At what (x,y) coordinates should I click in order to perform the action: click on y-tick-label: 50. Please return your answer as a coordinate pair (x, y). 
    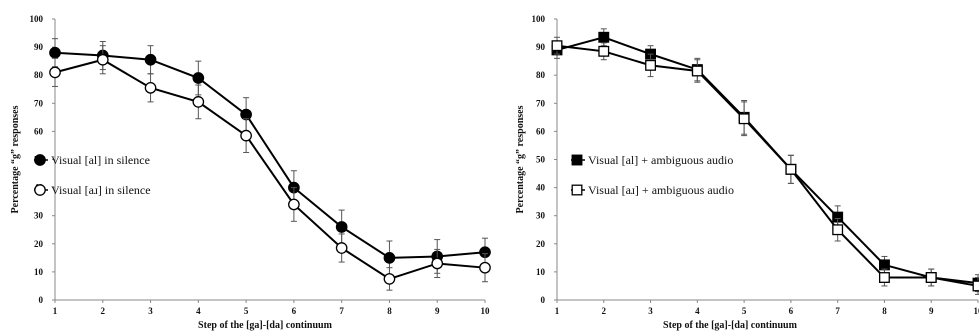
    Looking at the image, I should click on (541, 160).